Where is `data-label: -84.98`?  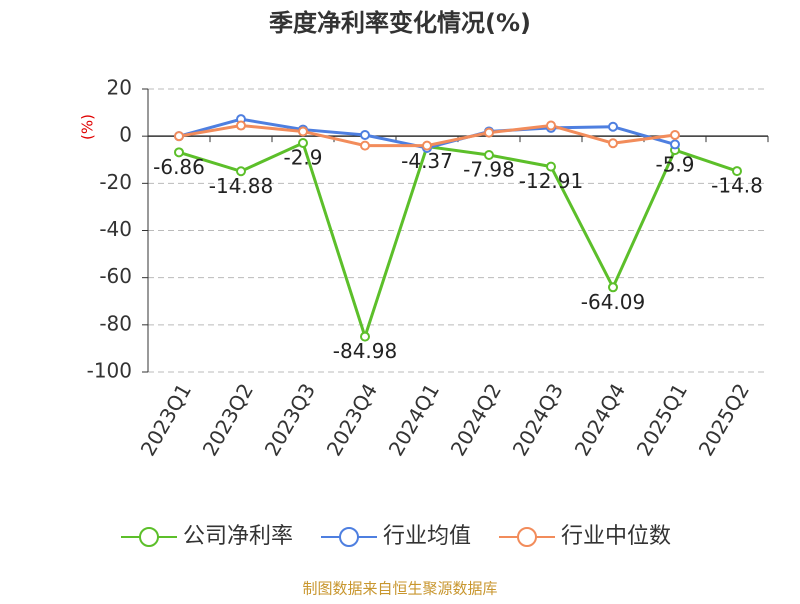
data-label: -84.98 is located at coordinates (365, 351).